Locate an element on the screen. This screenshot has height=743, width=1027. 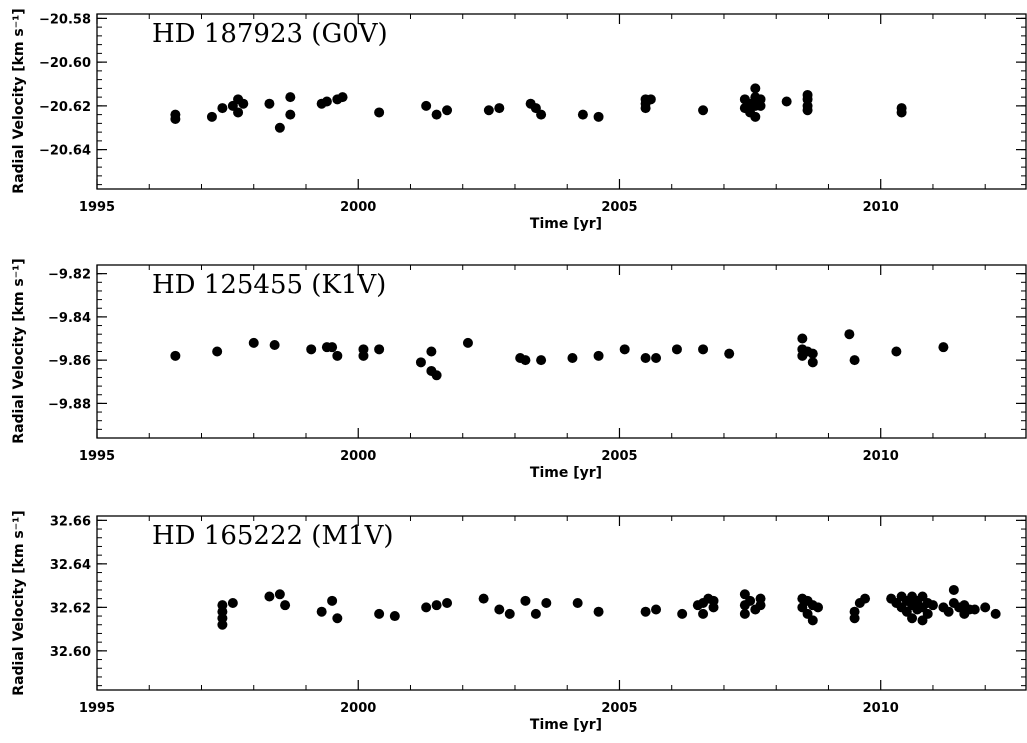
y-tick-label: 32.64 is located at coordinates (70, 565).